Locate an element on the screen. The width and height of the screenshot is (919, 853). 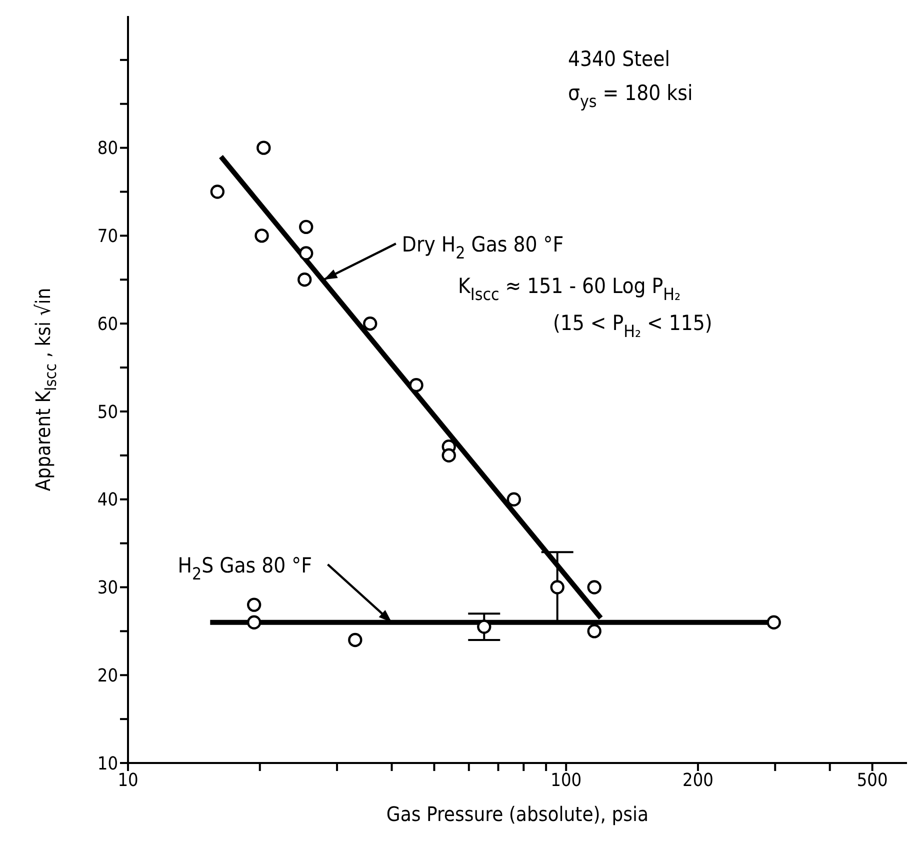
y-tick-label: 40 is located at coordinates (107, 500).